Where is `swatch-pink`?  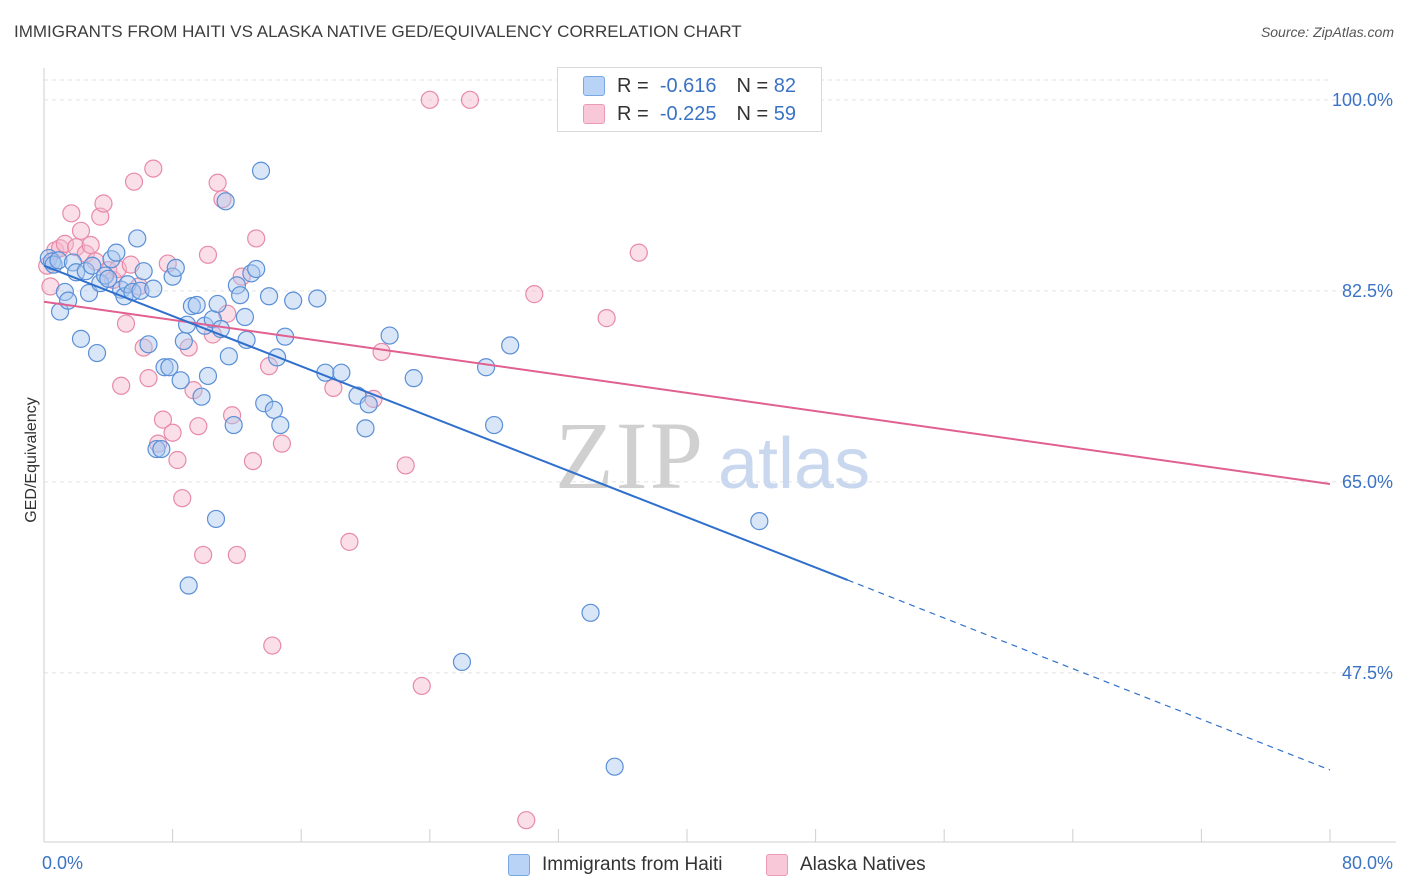 swatch-pink is located at coordinates (594, 114).